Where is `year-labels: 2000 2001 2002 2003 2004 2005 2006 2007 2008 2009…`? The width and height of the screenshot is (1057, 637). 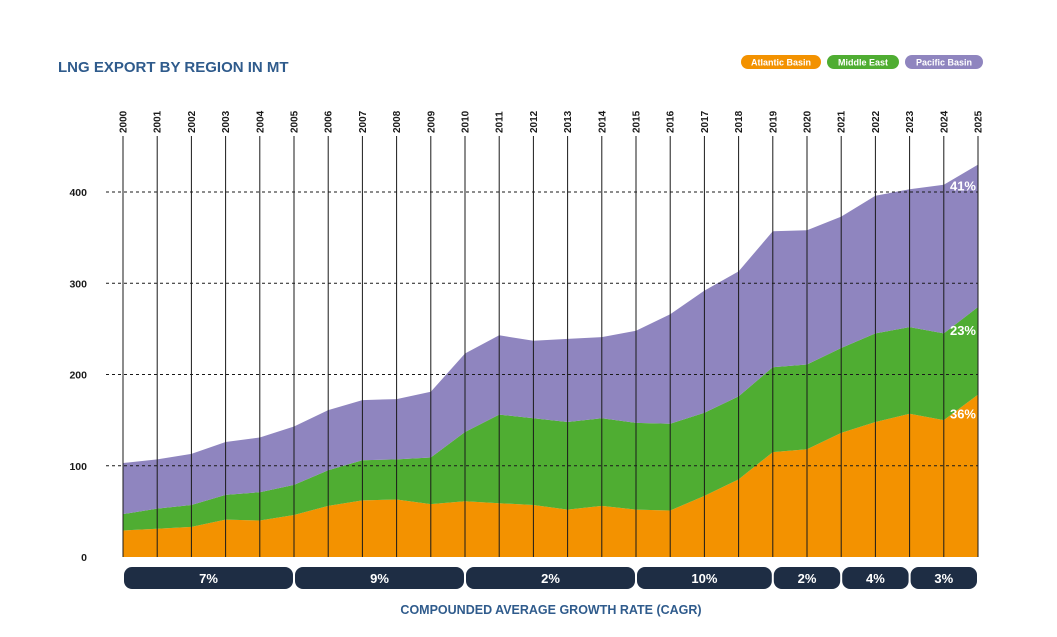
year-labels: 2000 2001 2002 2003 2004 2005 2006 2007 2008 2009… is located at coordinates (552, 121).